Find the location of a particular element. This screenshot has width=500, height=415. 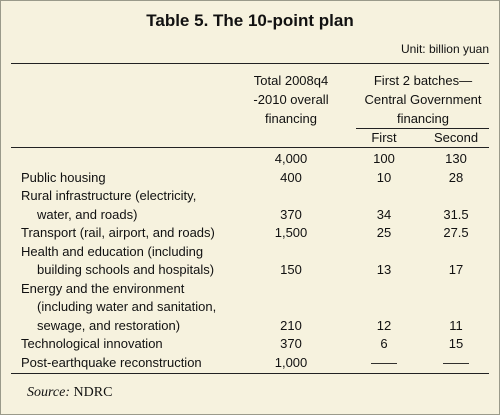

row-label: Energy and the environment is located at coordinates (103, 288).